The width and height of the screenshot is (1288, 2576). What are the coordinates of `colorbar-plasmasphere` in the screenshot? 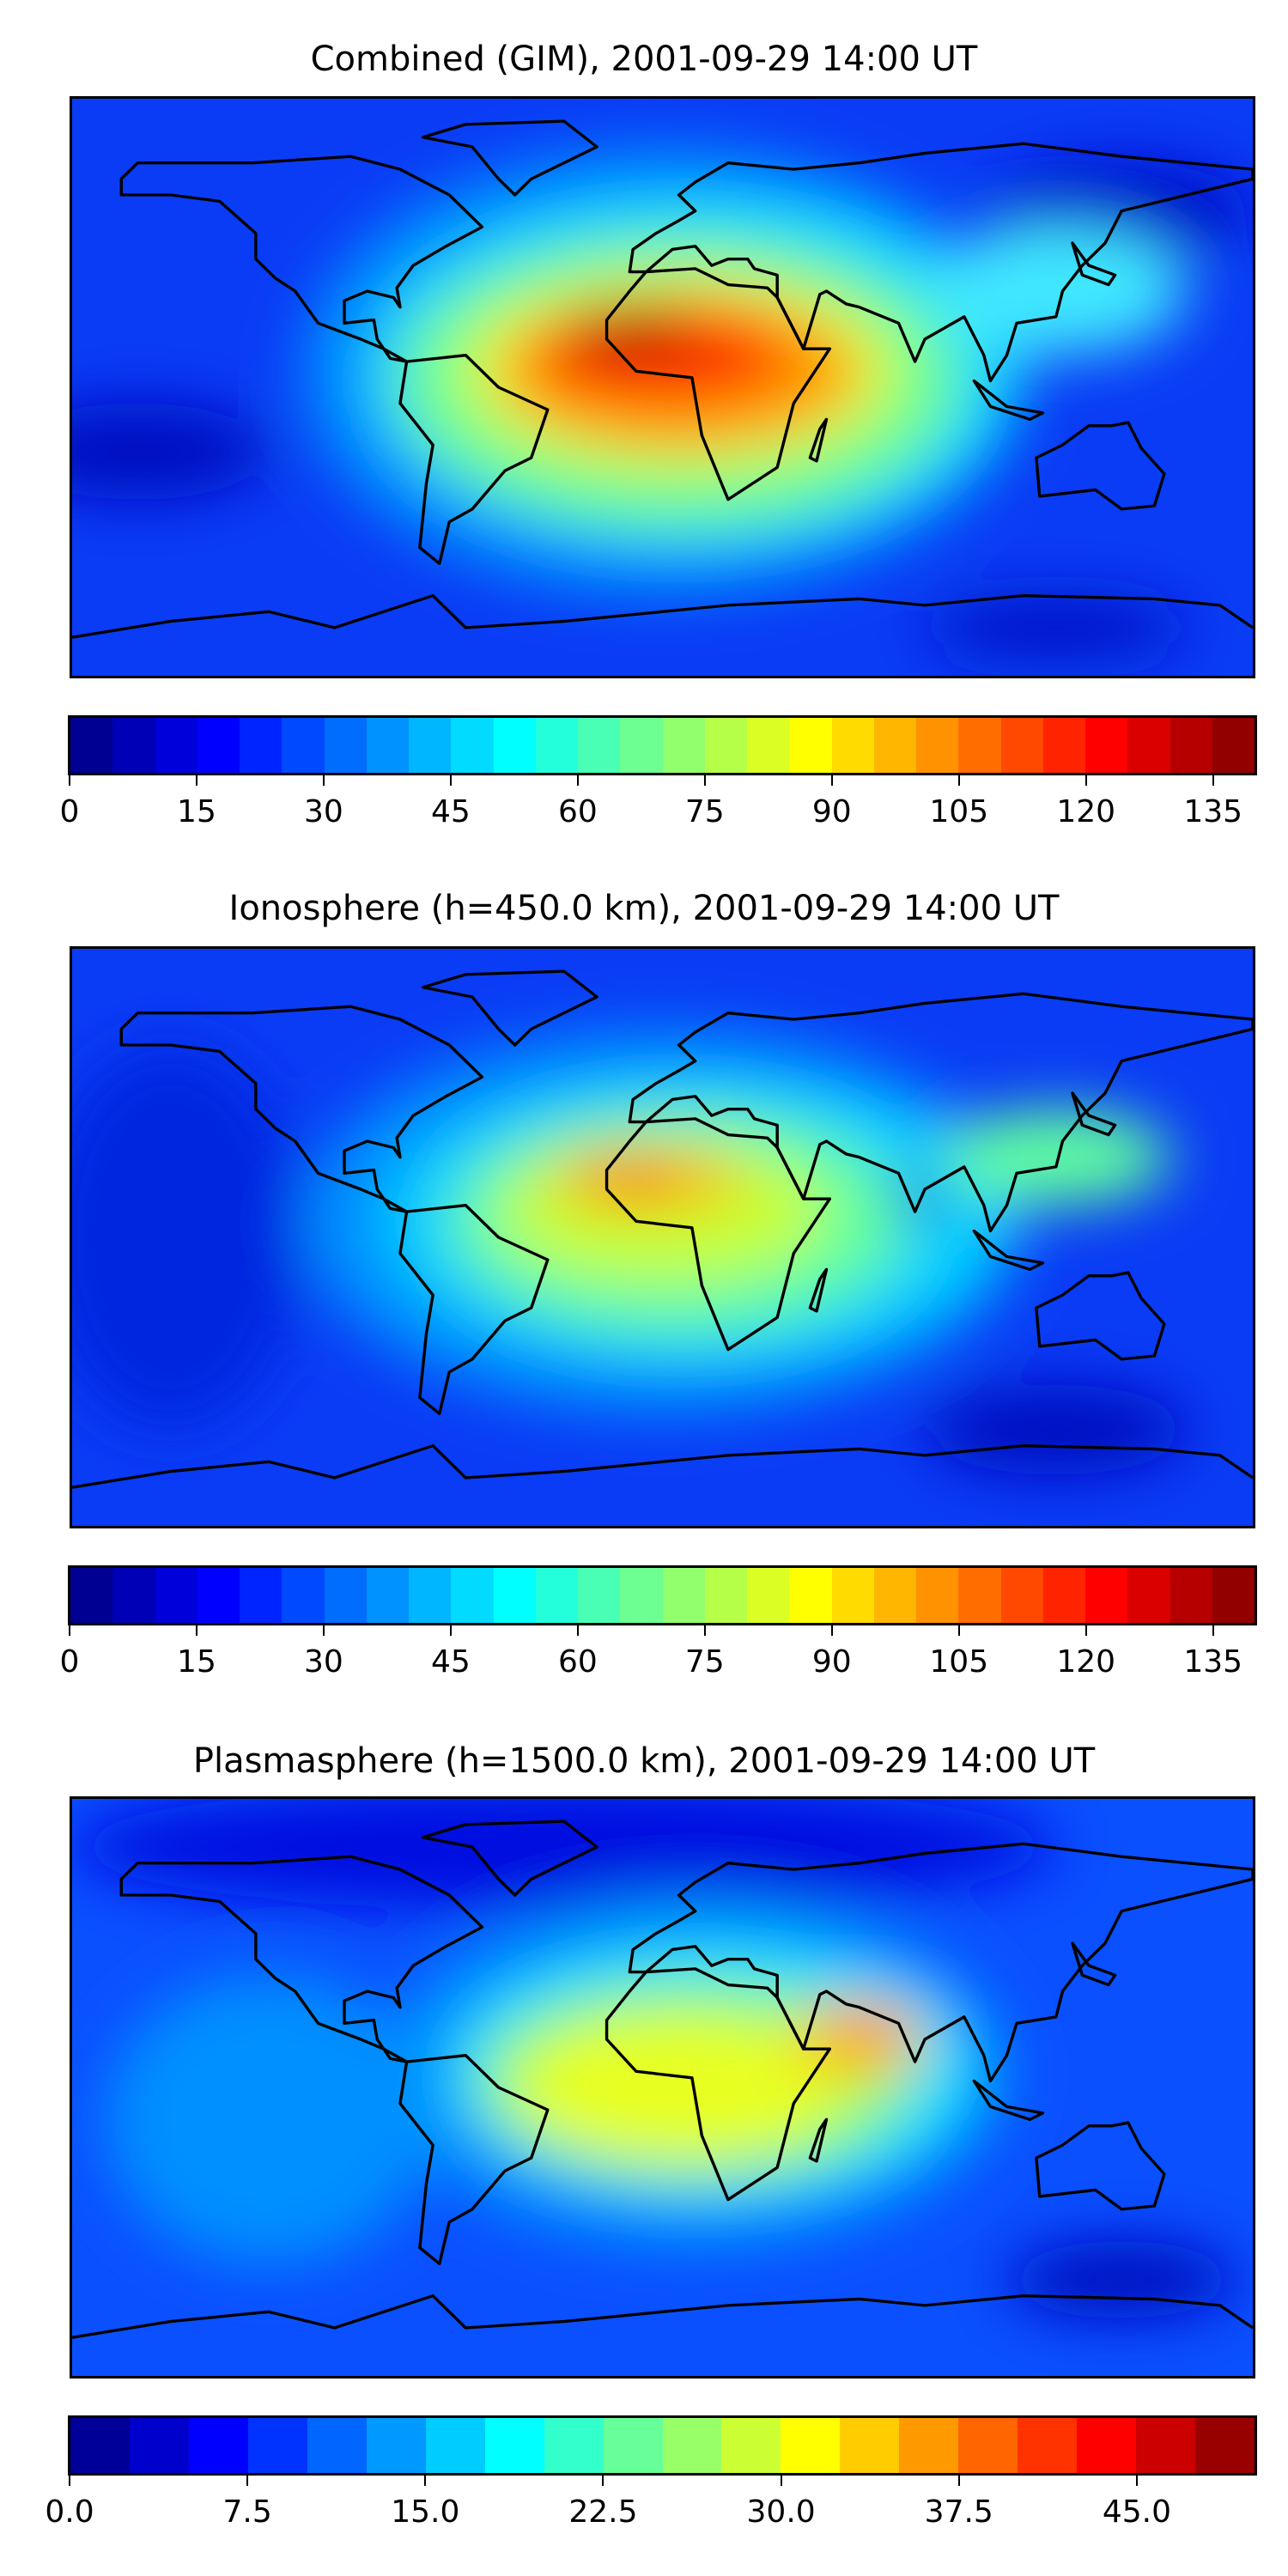 It's located at (662, 2445).